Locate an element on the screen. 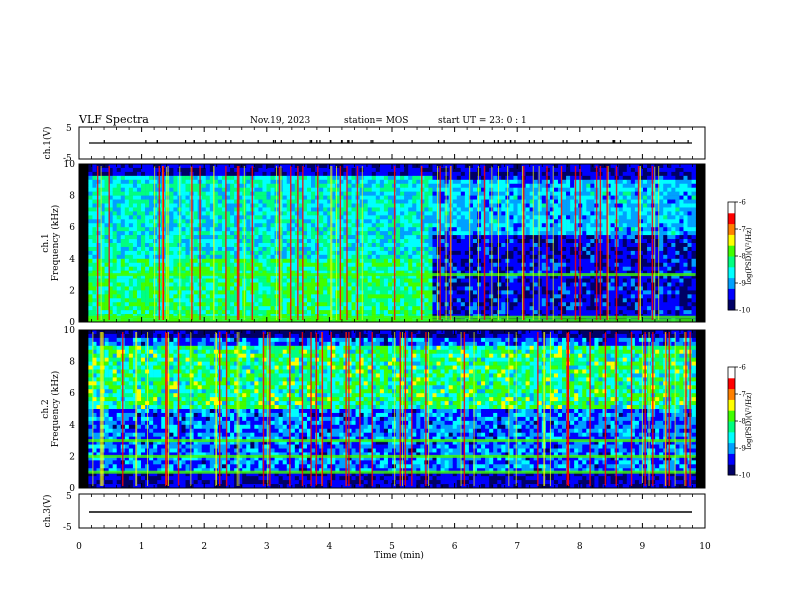  date-label: Nov.19, 2023 is located at coordinates (280, 121).